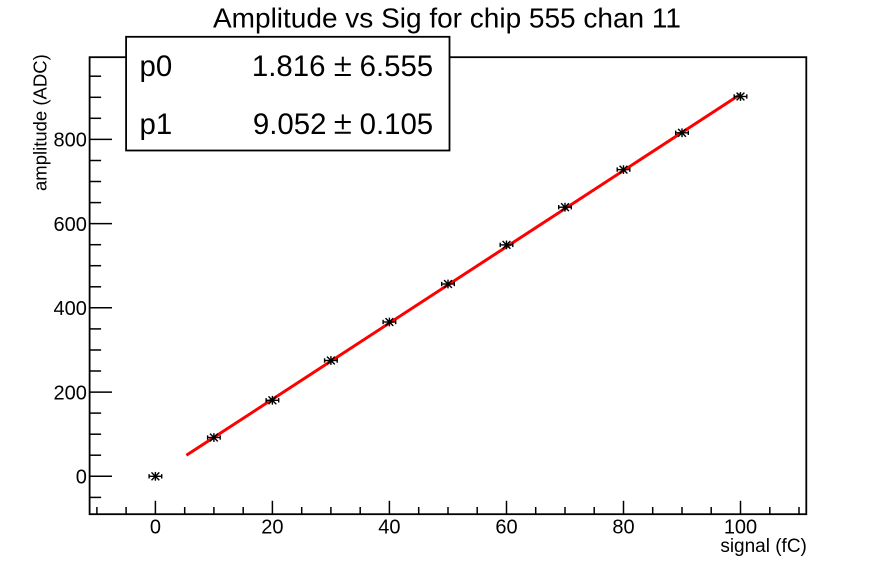 The height and width of the screenshot is (577, 896). Describe the element at coordinates (156, 124) in the screenshot. I see `svg-text: p1` at that location.